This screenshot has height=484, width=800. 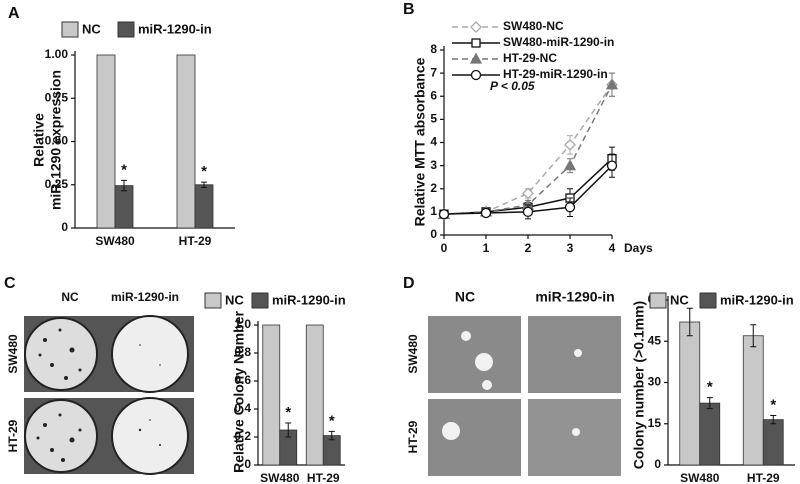 I want to click on y-tick-label: 45, so click(x=655, y=340).